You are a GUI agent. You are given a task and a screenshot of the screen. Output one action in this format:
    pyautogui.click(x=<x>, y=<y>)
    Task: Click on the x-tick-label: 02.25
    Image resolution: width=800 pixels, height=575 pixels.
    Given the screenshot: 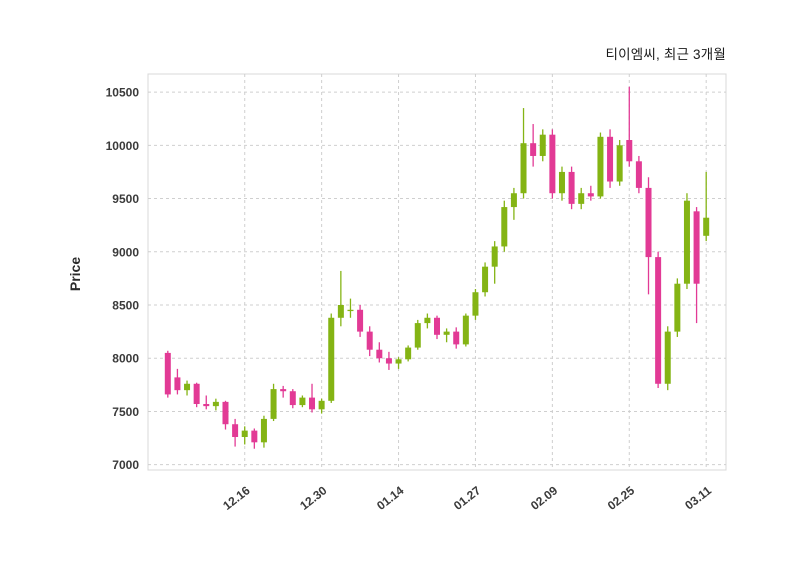 What is the action you would take?
    pyautogui.click(x=621, y=498)
    